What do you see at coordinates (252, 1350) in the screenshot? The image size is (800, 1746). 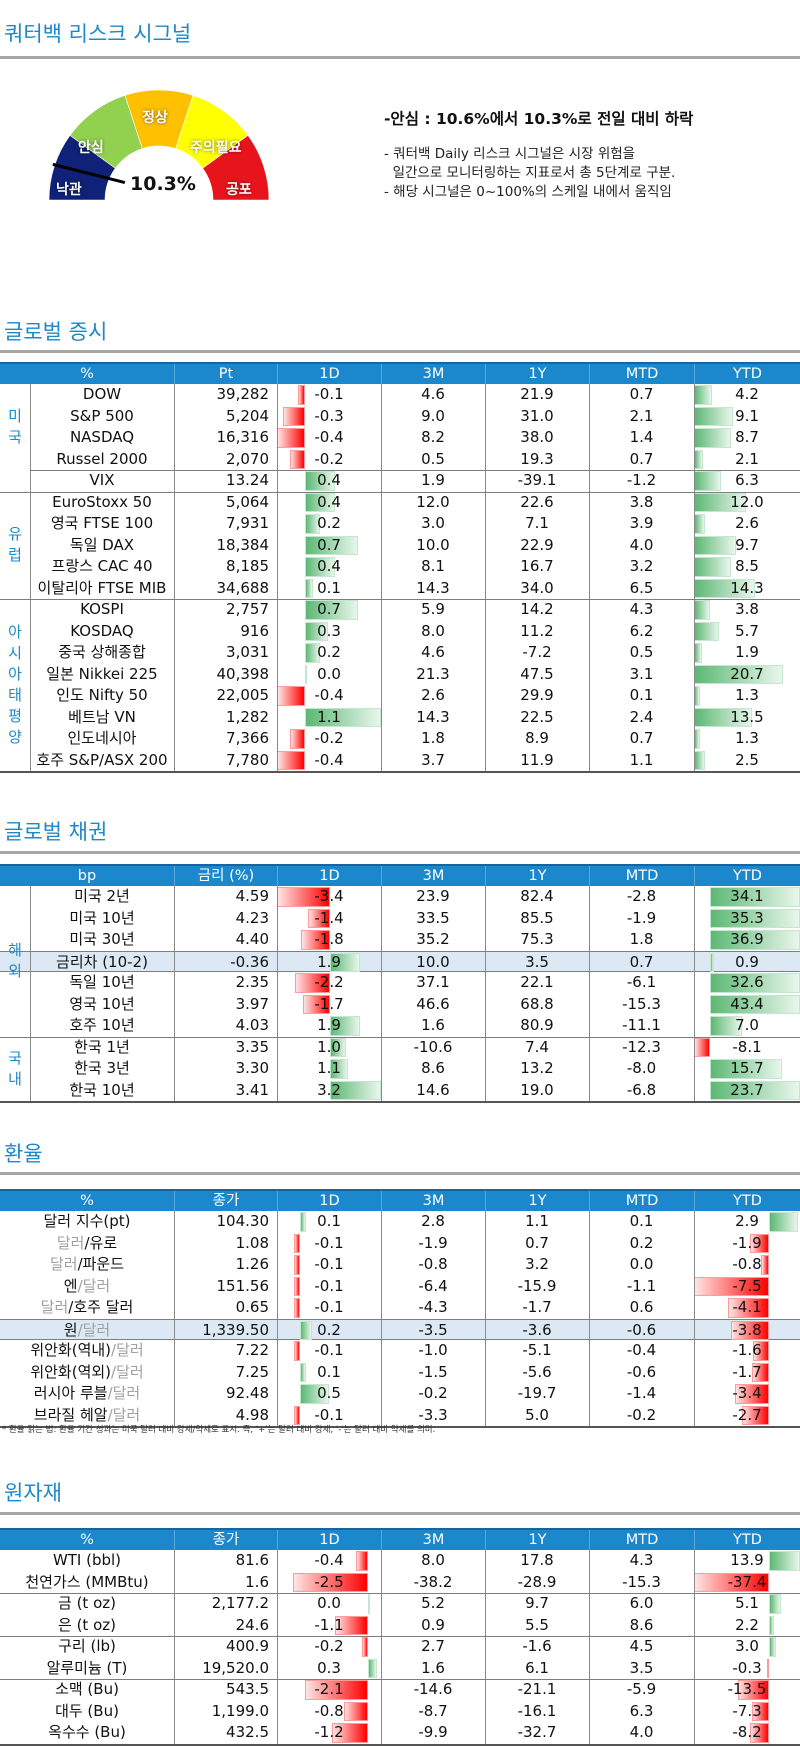 I see `value-cell: 7.22` at bounding box center [252, 1350].